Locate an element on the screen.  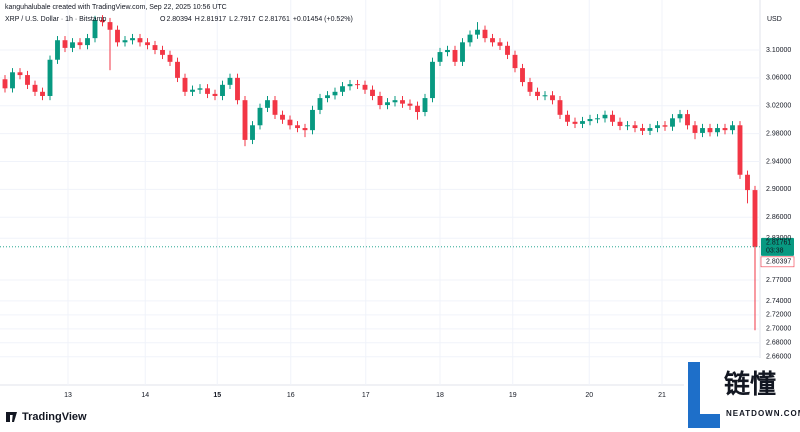
x-tick-label: 14 is located at coordinates (145, 395).